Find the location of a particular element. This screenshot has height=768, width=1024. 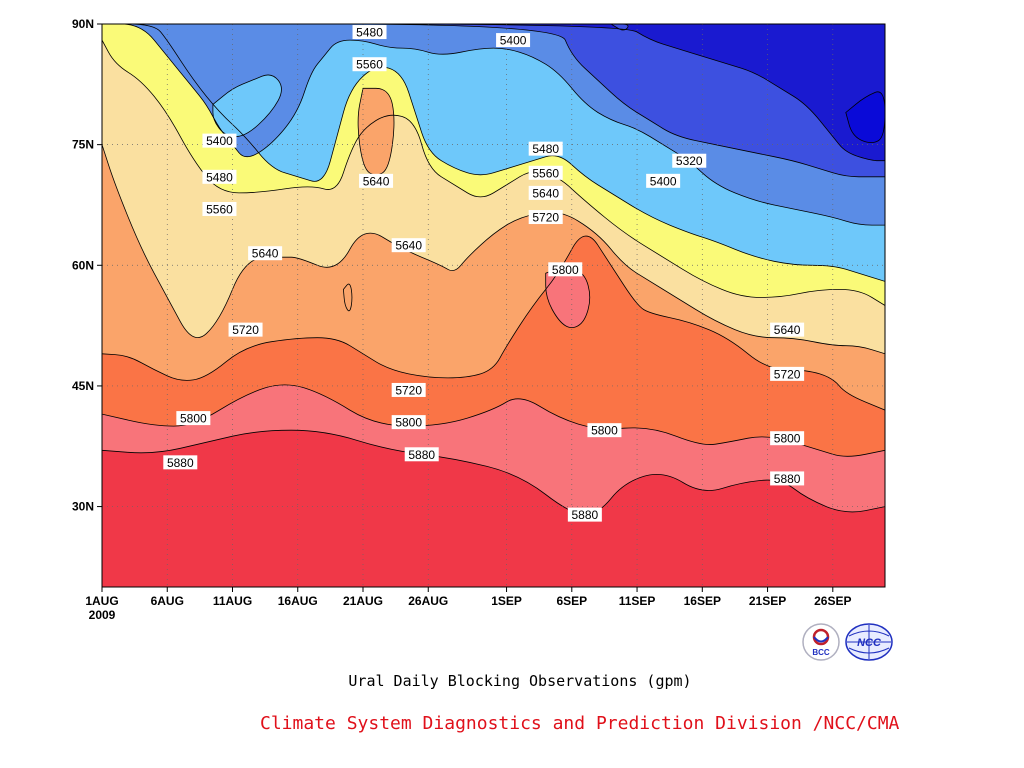

y-tick-label: 90N is located at coordinates (83, 24).